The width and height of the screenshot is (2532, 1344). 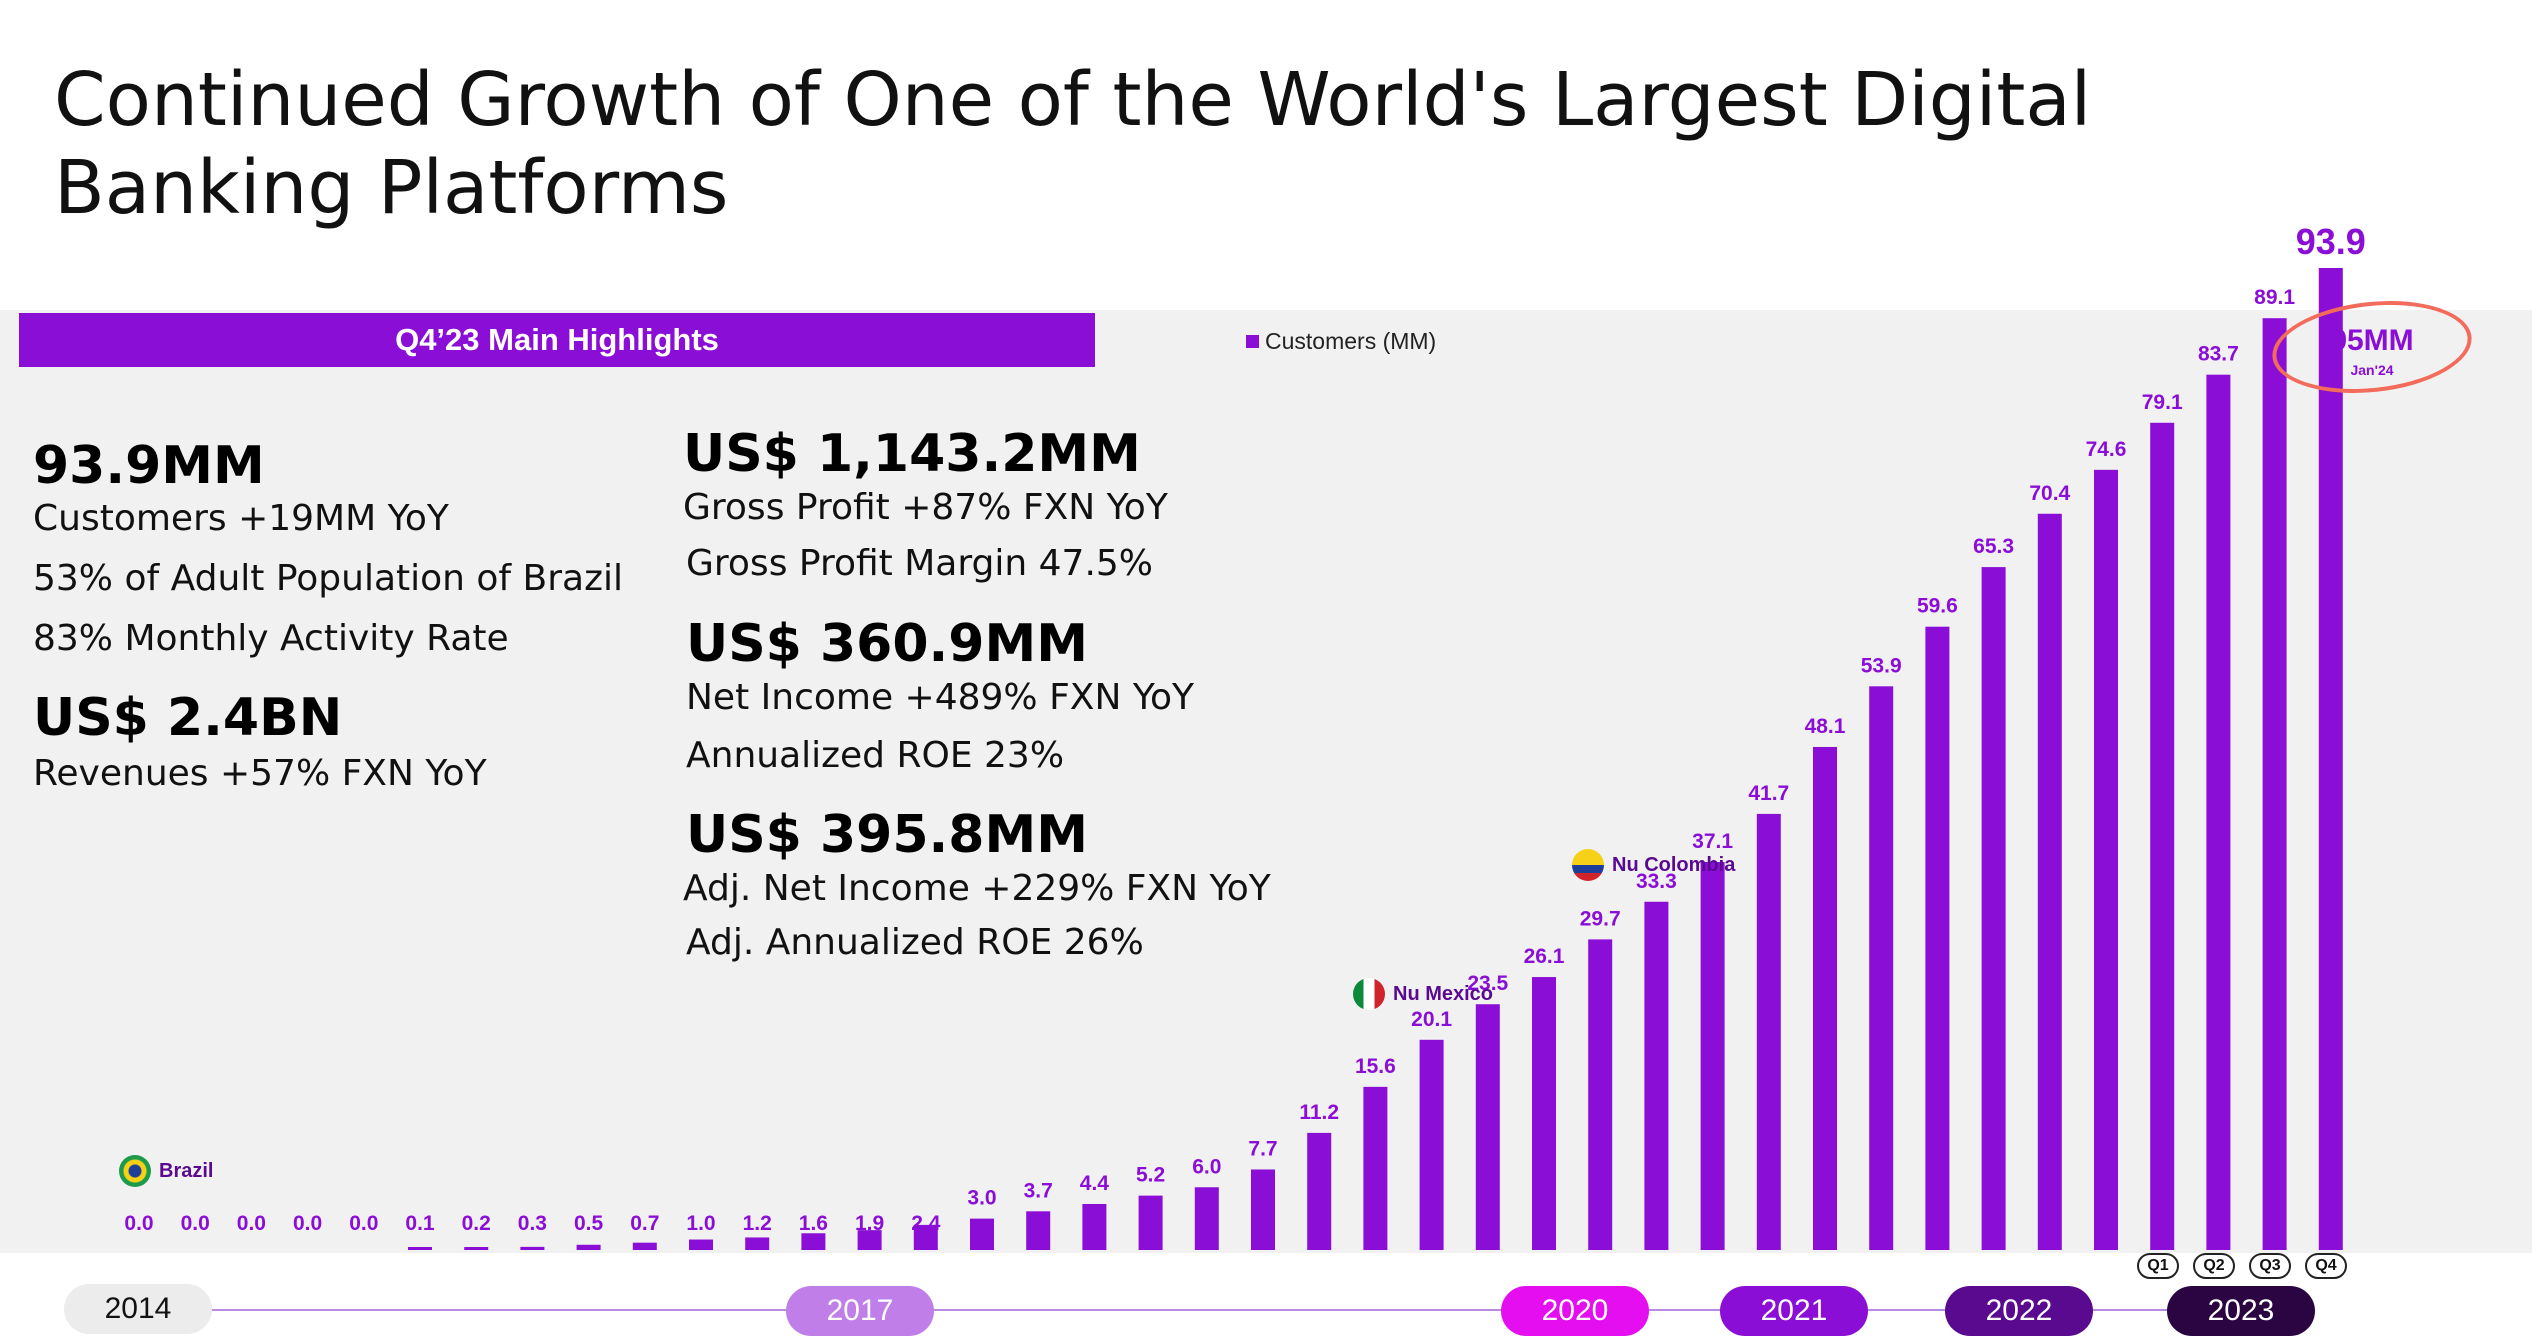 I want to click on bar-label-2: 0.0, so click(x=251, y=1223).